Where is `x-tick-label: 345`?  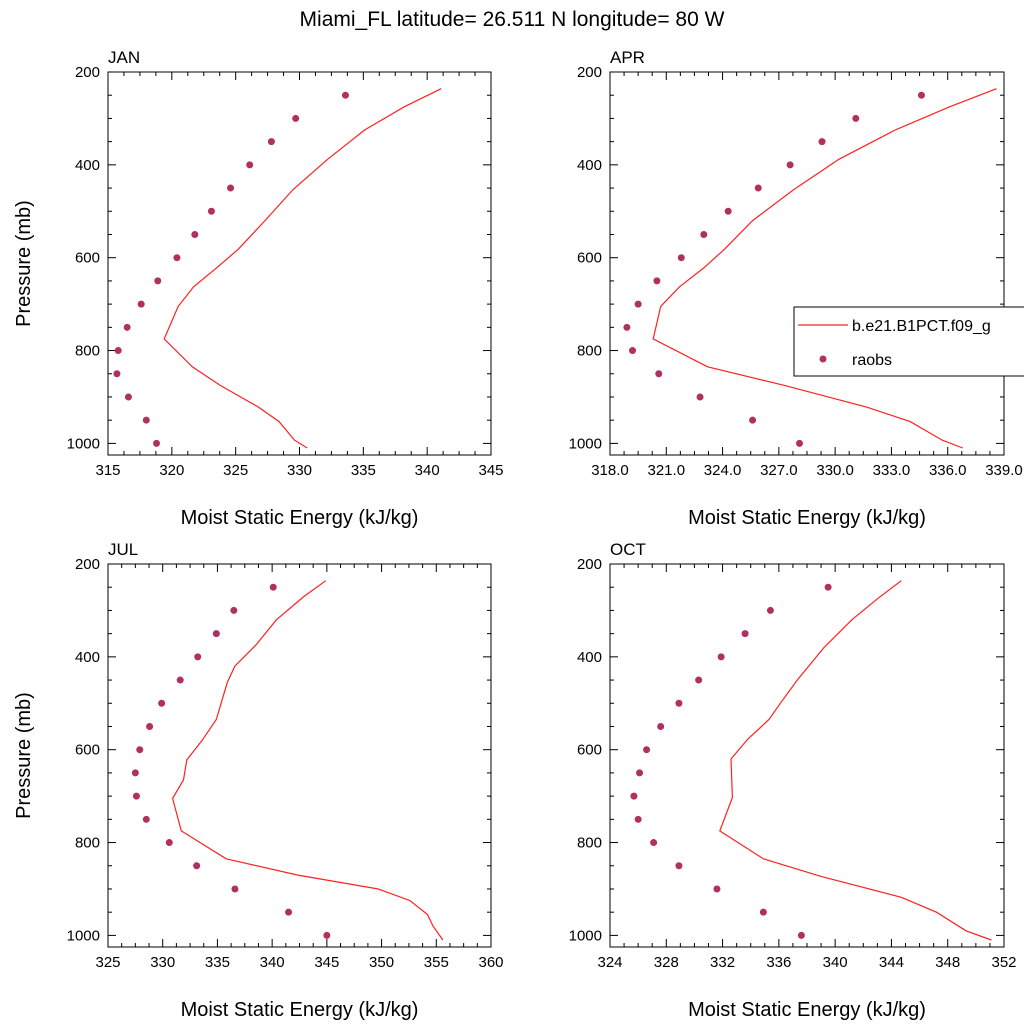 x-tick-label: 345 is located at coordinates (490, 470).